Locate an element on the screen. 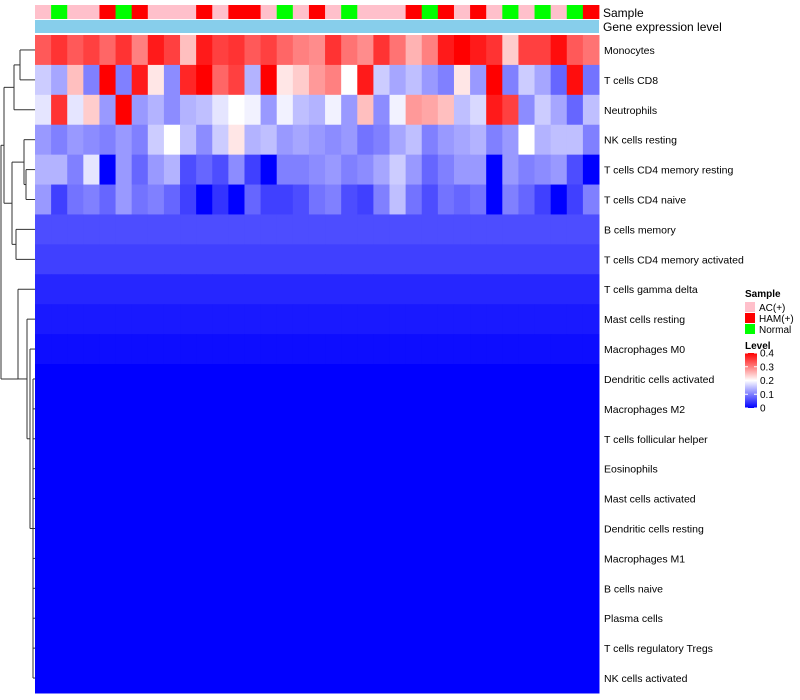  row-label: T cells gamma delta is located at coordinates (651, 290).